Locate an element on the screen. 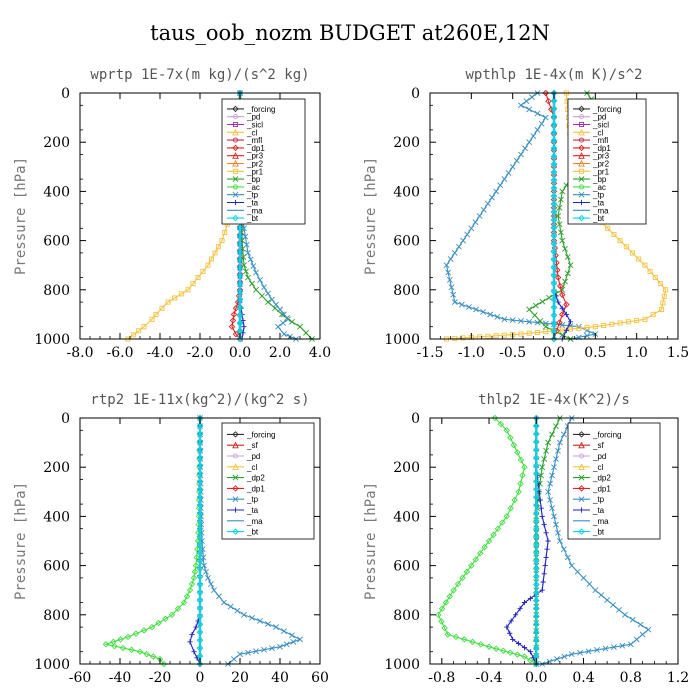 The height and width of the screenshot is (700, 700). y-axis-label: Pressure [hPa] is located at coordinates (371, 216).